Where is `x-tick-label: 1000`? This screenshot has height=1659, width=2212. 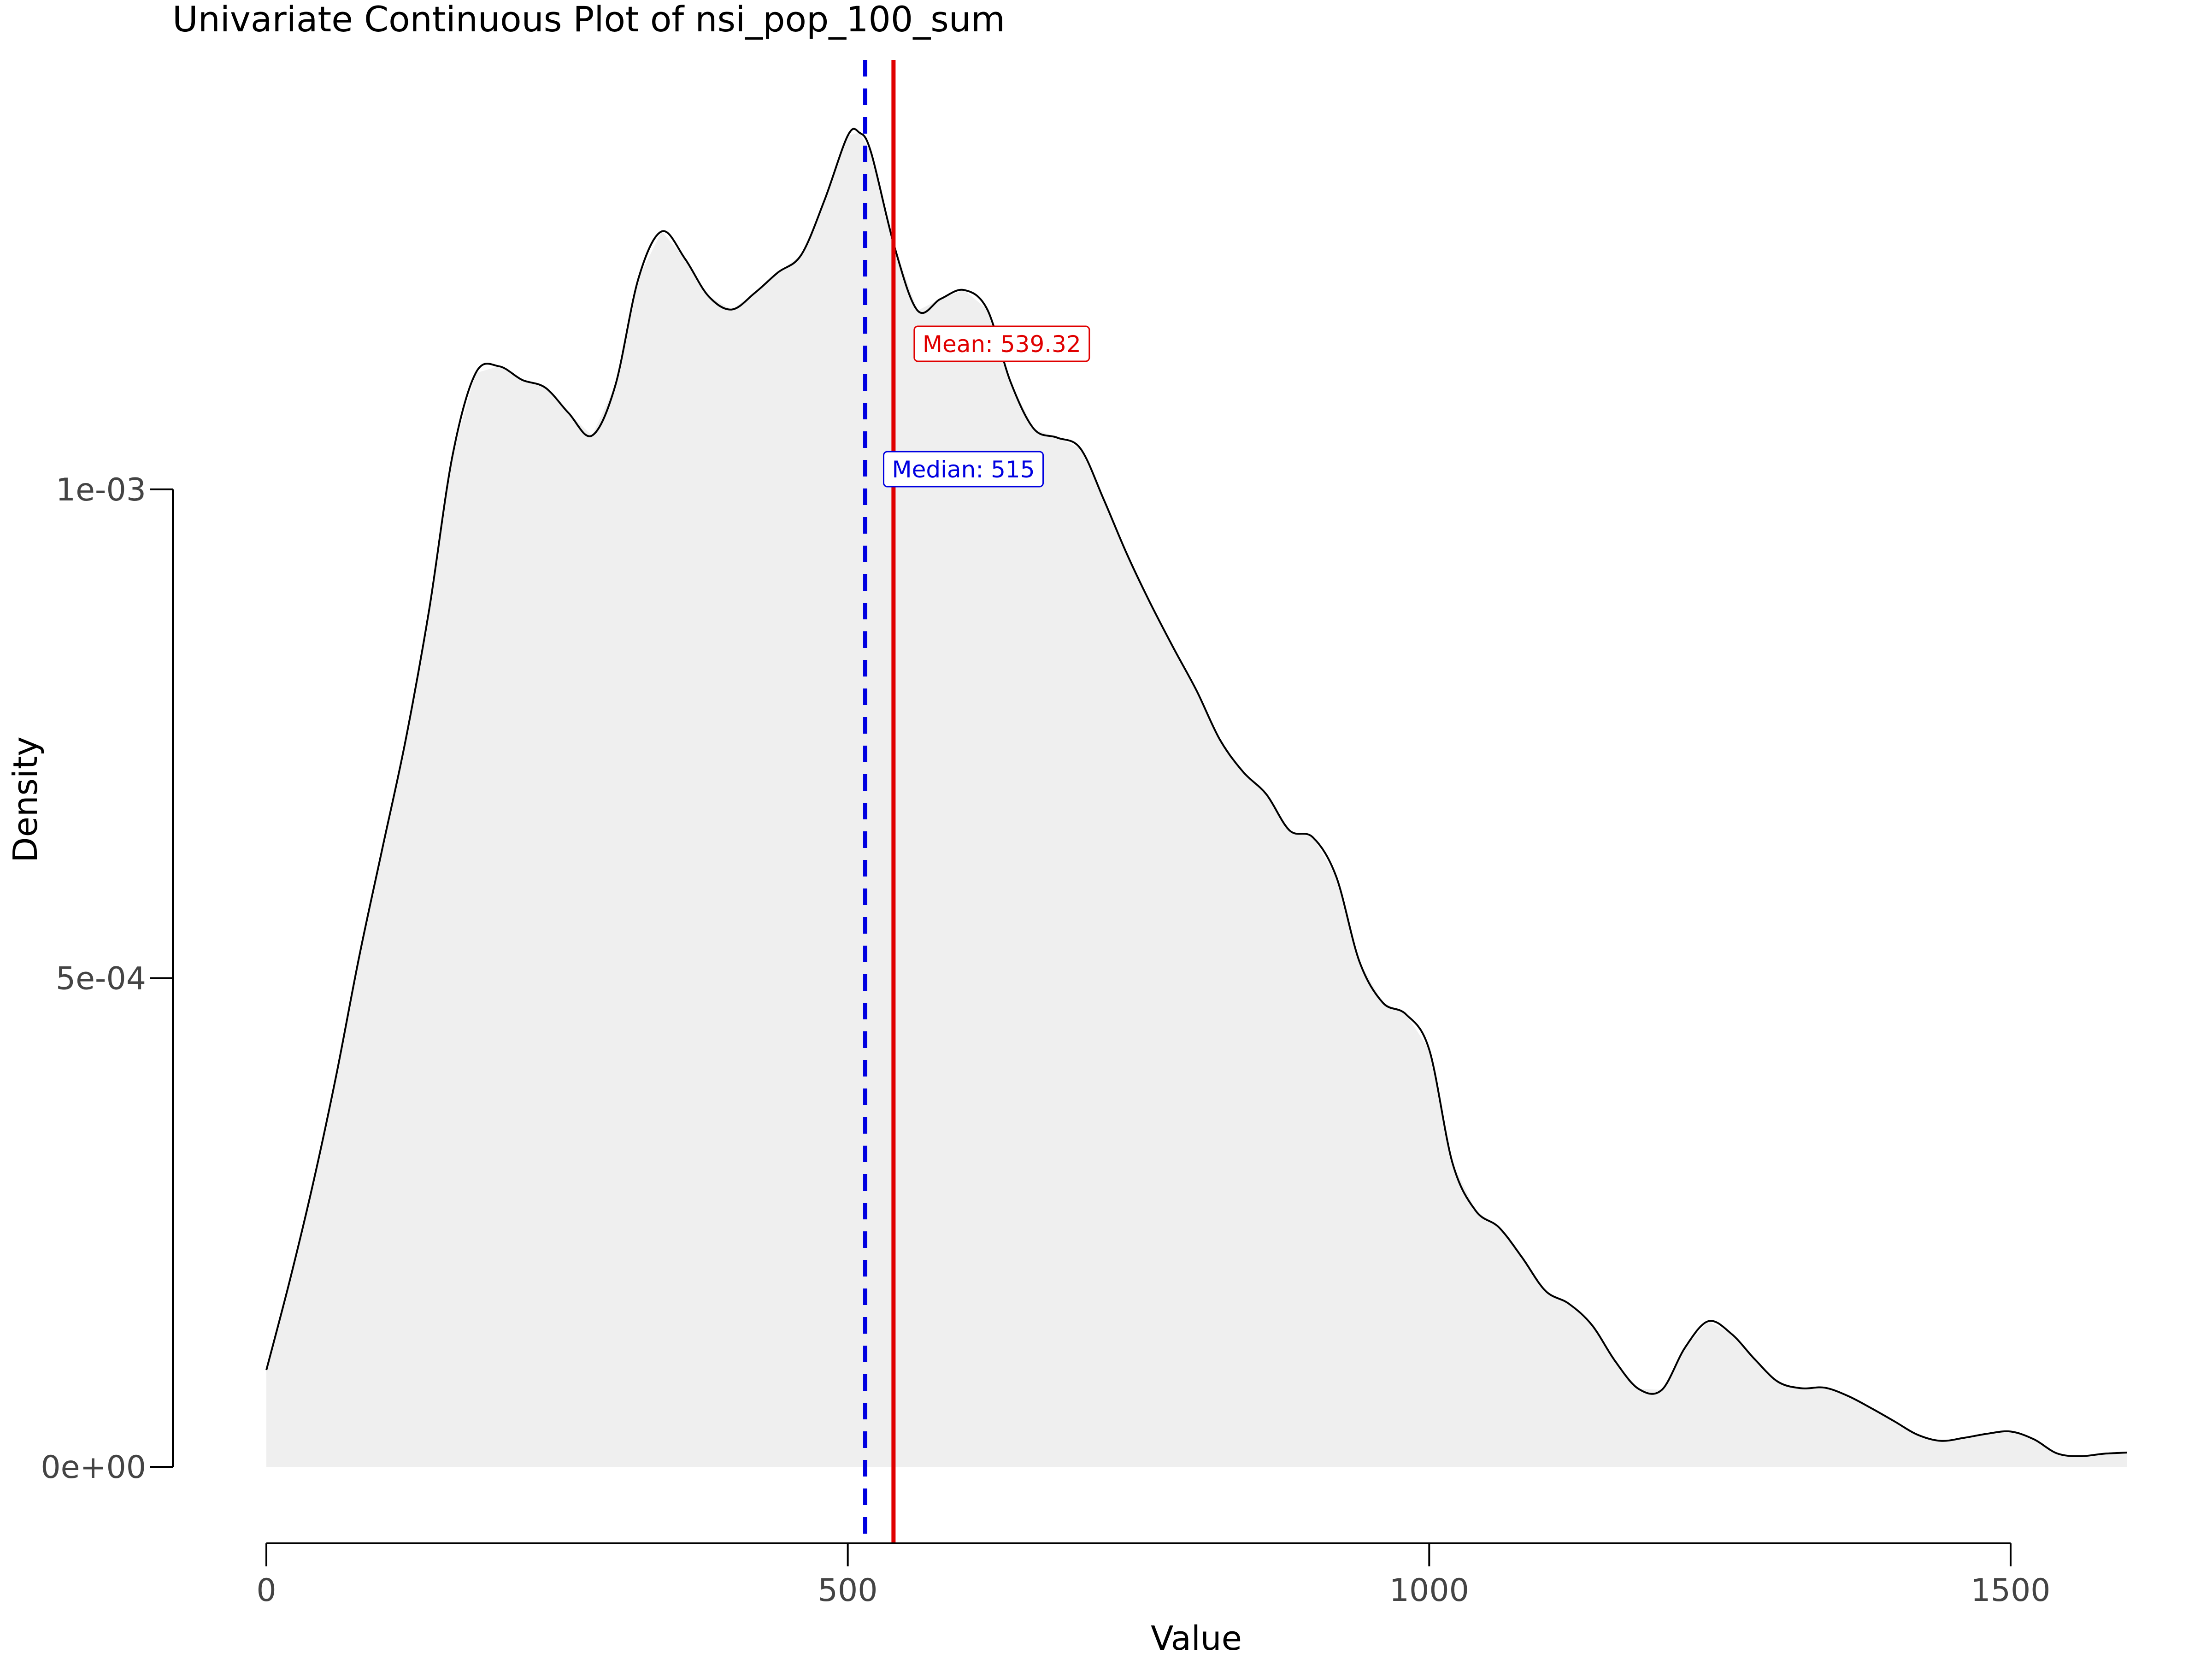
x-tick-label: 1000 is located at coordinates (1429, 1590).